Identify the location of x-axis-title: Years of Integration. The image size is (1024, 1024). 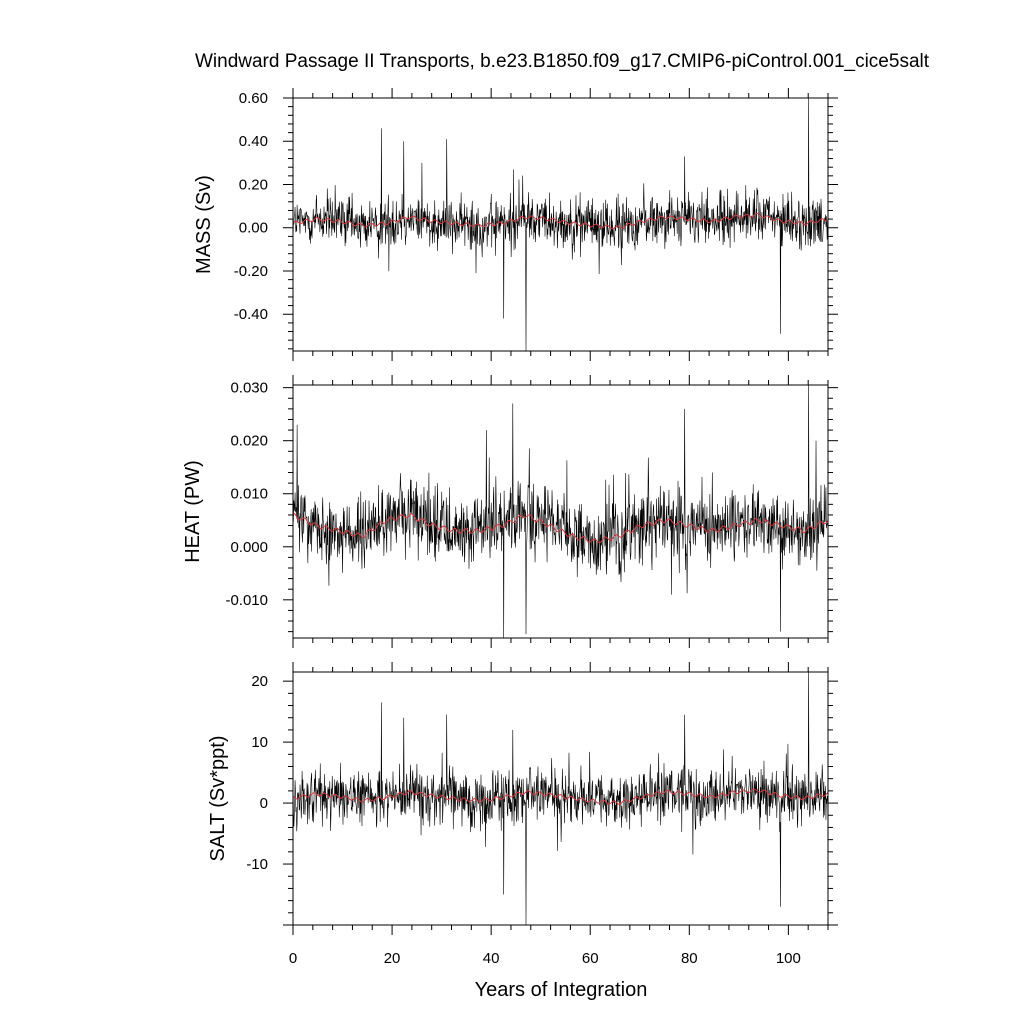
(561, 990).